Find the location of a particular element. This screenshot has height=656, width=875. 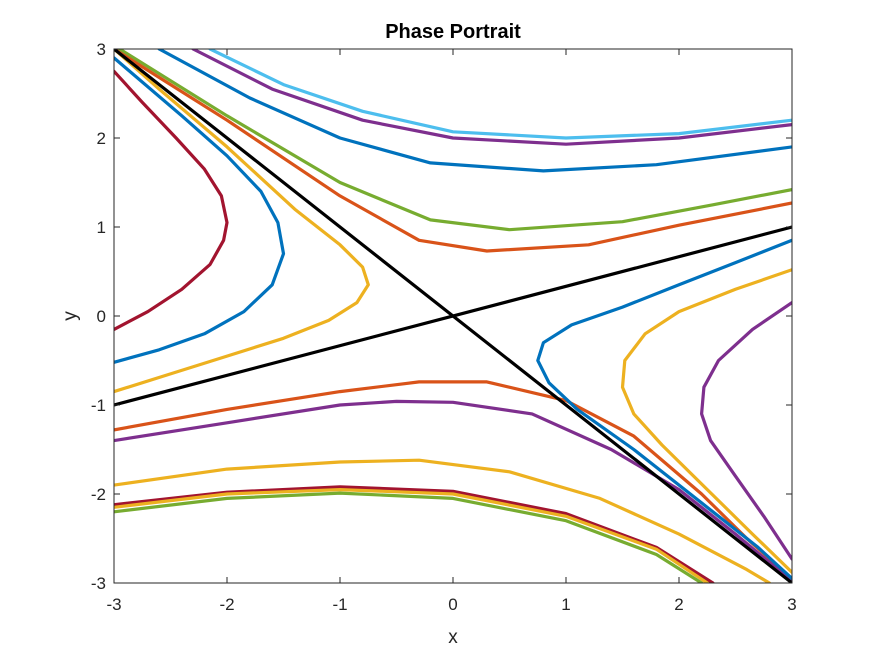

chart-title: Phase Portrait is located at coordinates (453, 32).